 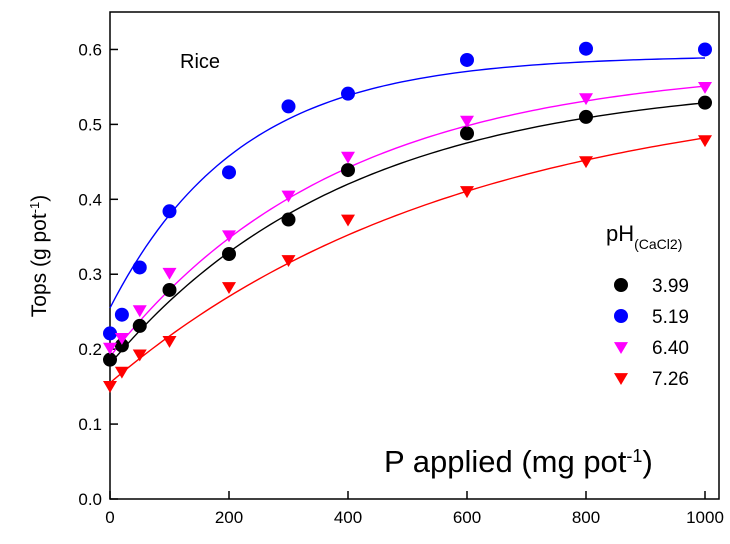 What do you see at coordinates (90, 499) in the screenshot?
I see `y-tick-label: 0.0` at bounding box center [90, 499].